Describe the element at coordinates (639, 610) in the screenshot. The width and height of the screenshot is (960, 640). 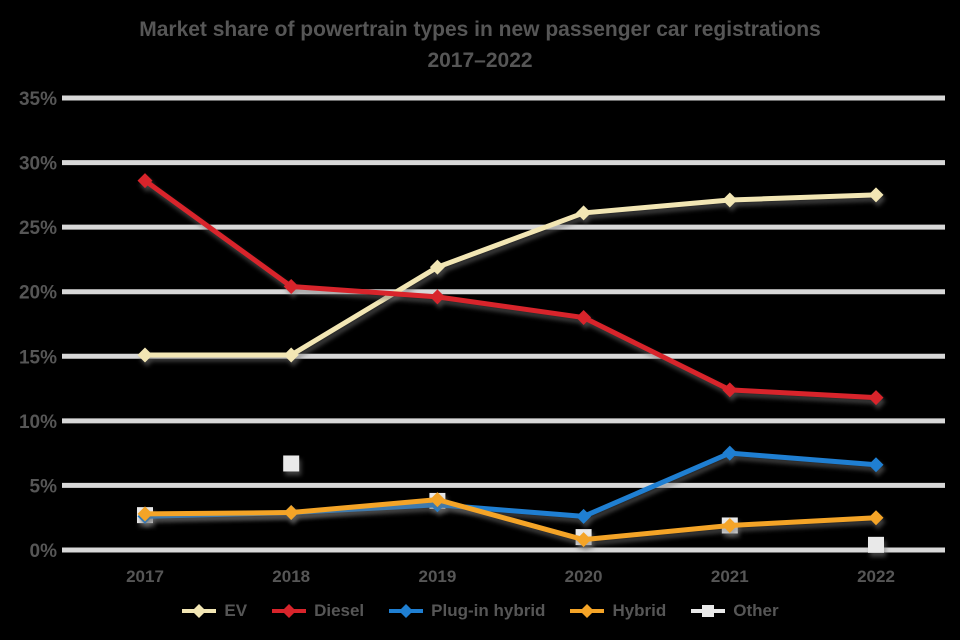
I see `legend-label: Hybrid` at that location.